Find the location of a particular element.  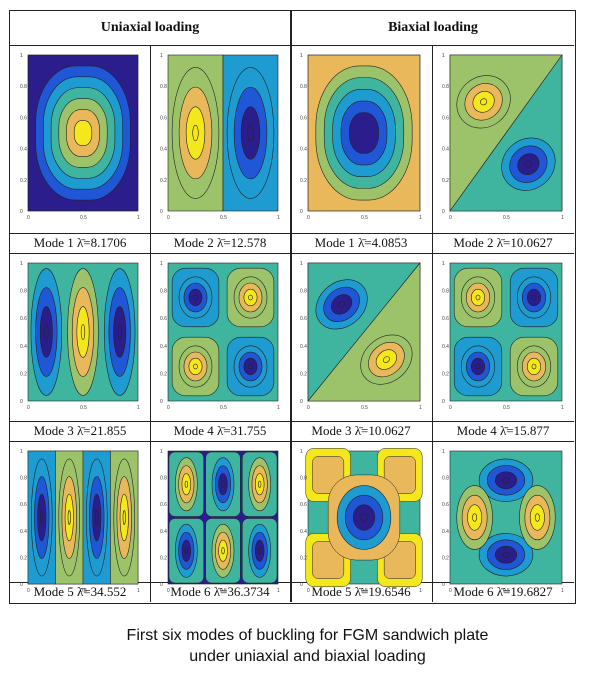

header-biaxial: Biaxial loading is located at coordinates (433, 27).